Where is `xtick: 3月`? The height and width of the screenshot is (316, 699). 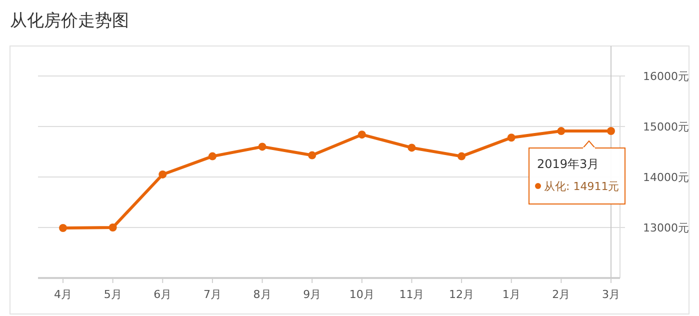 xtick: 3月 is located at coordinates (611, 294).